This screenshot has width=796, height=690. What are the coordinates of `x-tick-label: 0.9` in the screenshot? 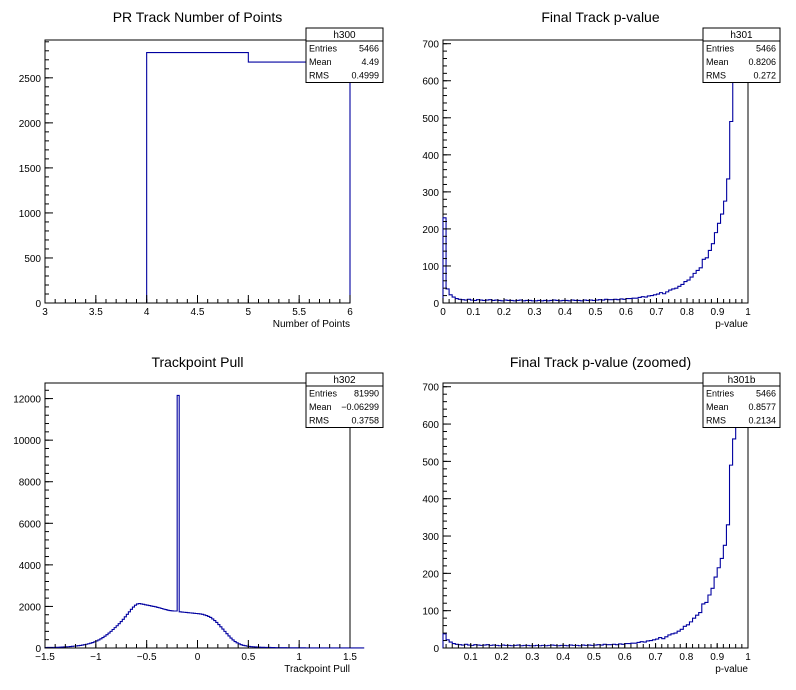 It's located at (717, 657).